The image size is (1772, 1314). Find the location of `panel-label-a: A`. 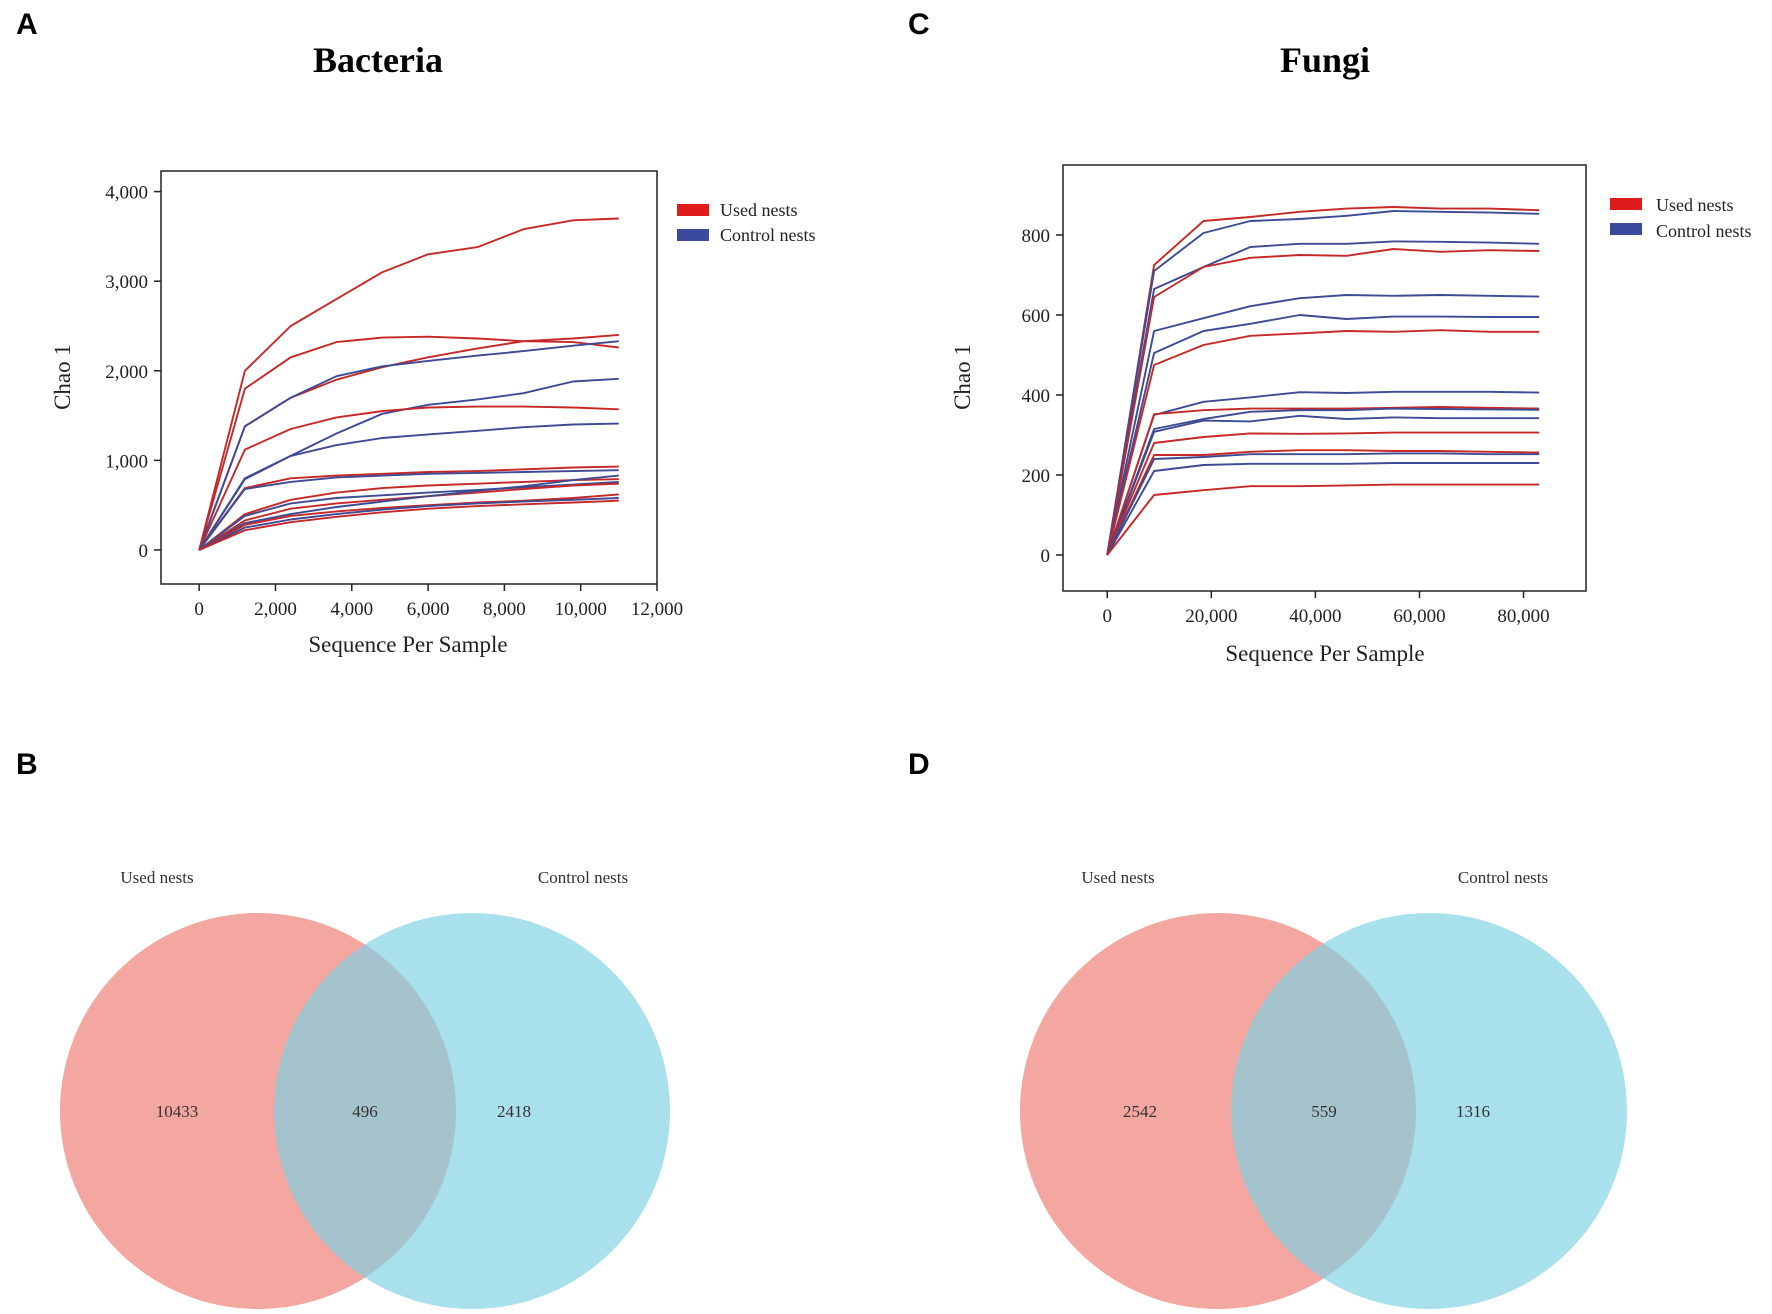

panel-label-a: A is located at coordinates (27, 24).